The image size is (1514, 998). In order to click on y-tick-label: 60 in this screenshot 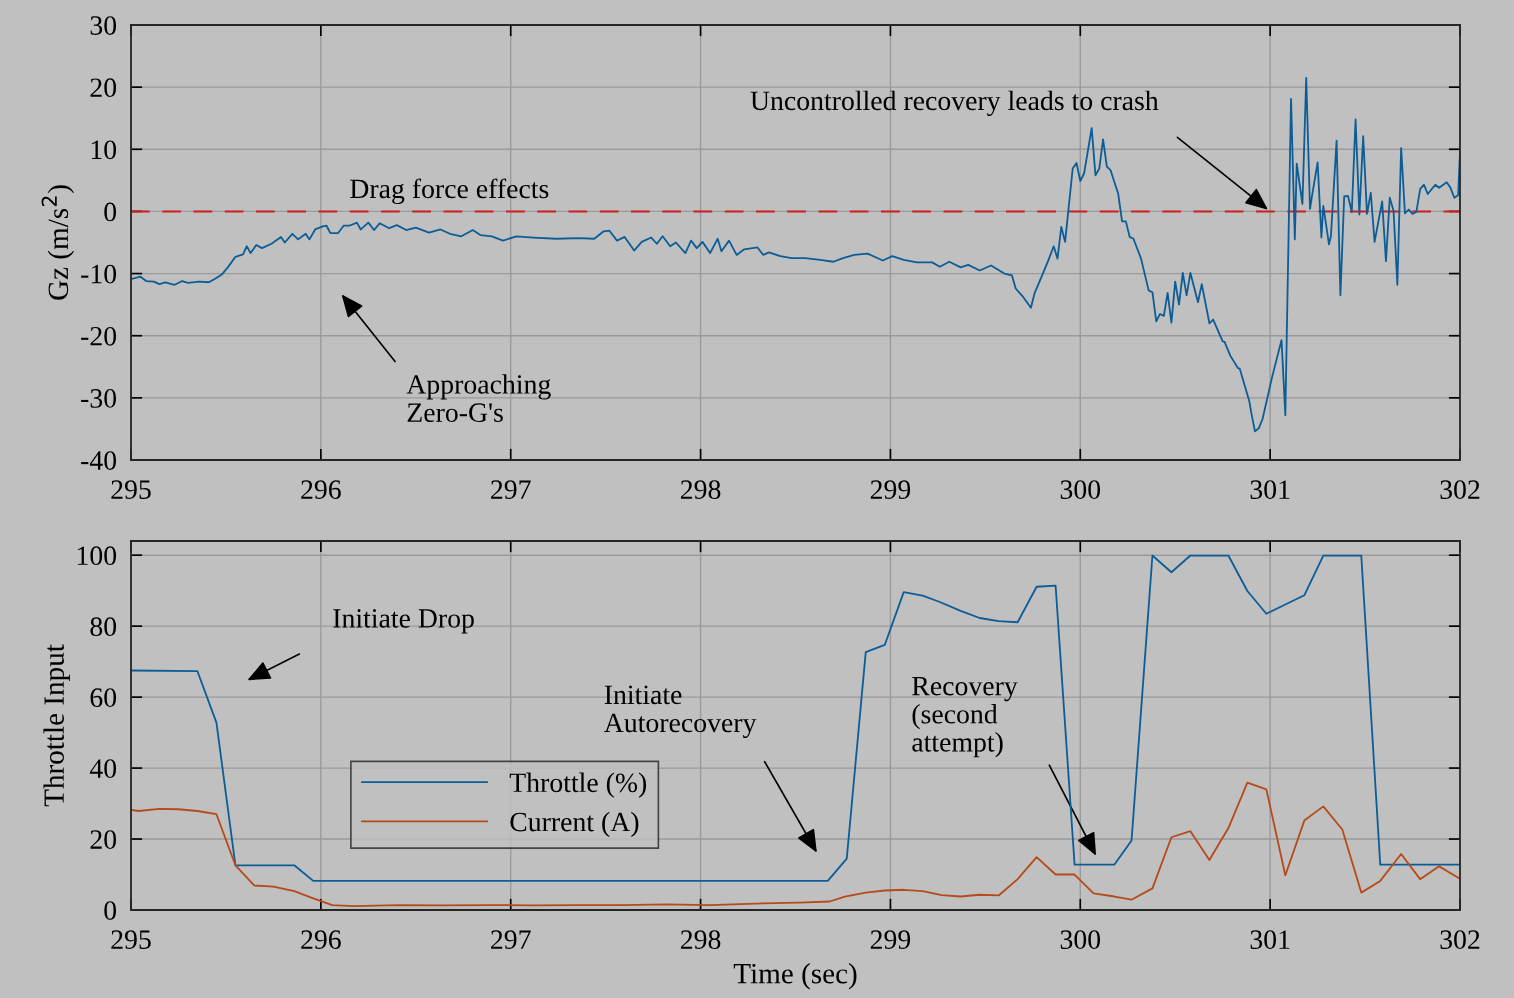, I will do `click(103, 698)`.